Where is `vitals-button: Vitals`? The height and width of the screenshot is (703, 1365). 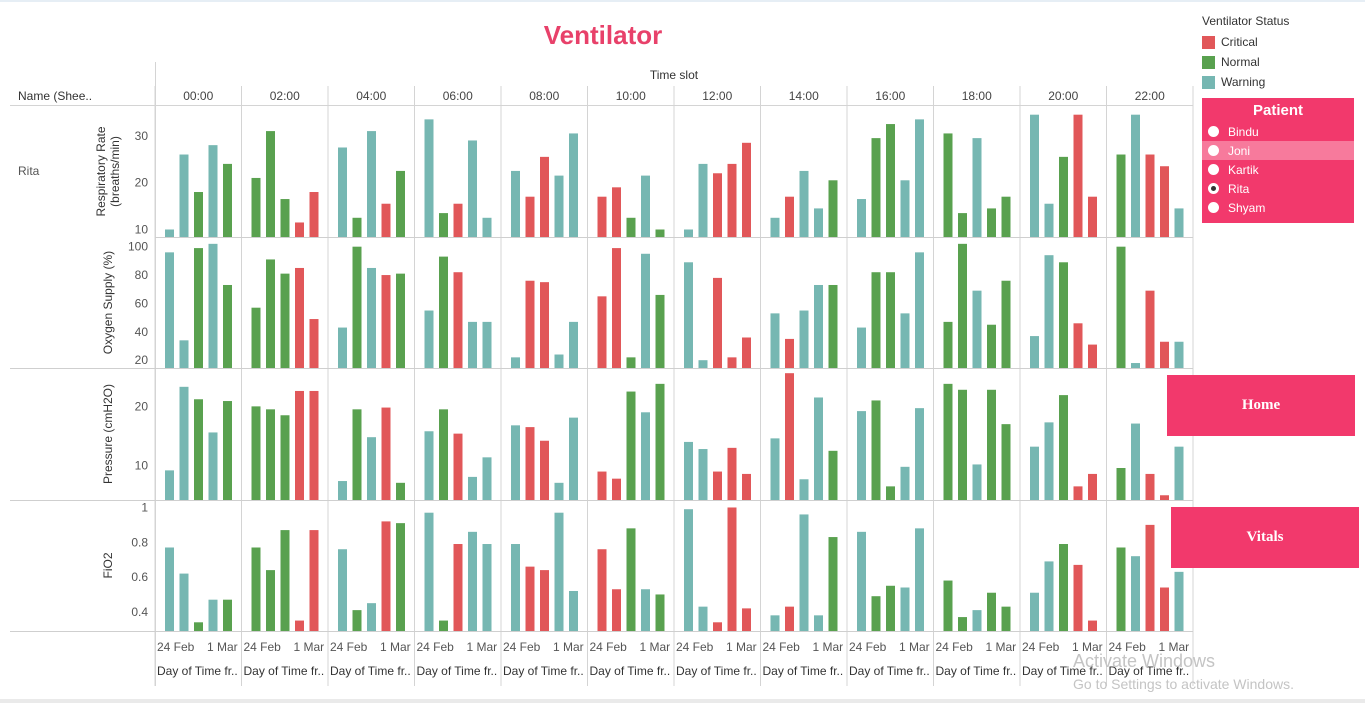
vitals-button: Vitals is located at coordinates (1265, 537).